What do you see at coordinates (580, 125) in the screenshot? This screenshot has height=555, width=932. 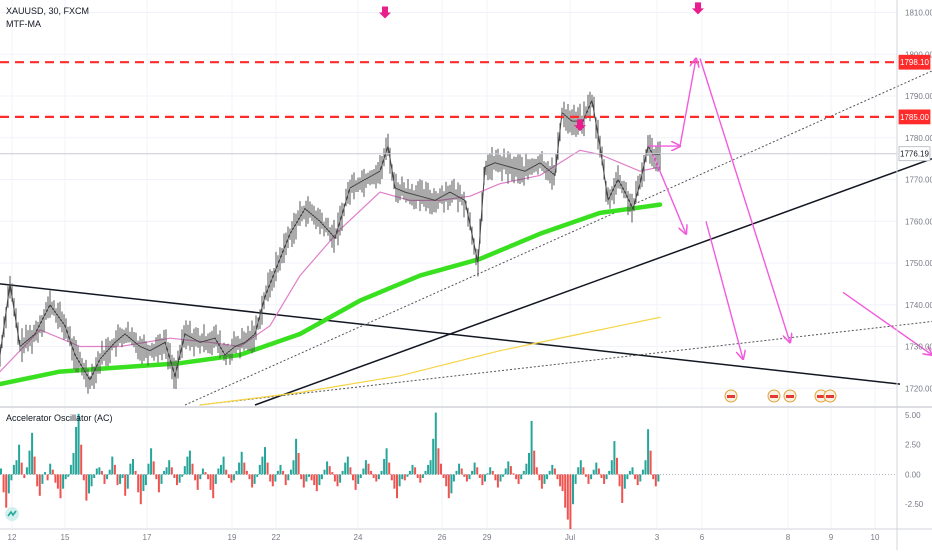 I see `marker-arrow-icon` at bounding box center [580, 125].